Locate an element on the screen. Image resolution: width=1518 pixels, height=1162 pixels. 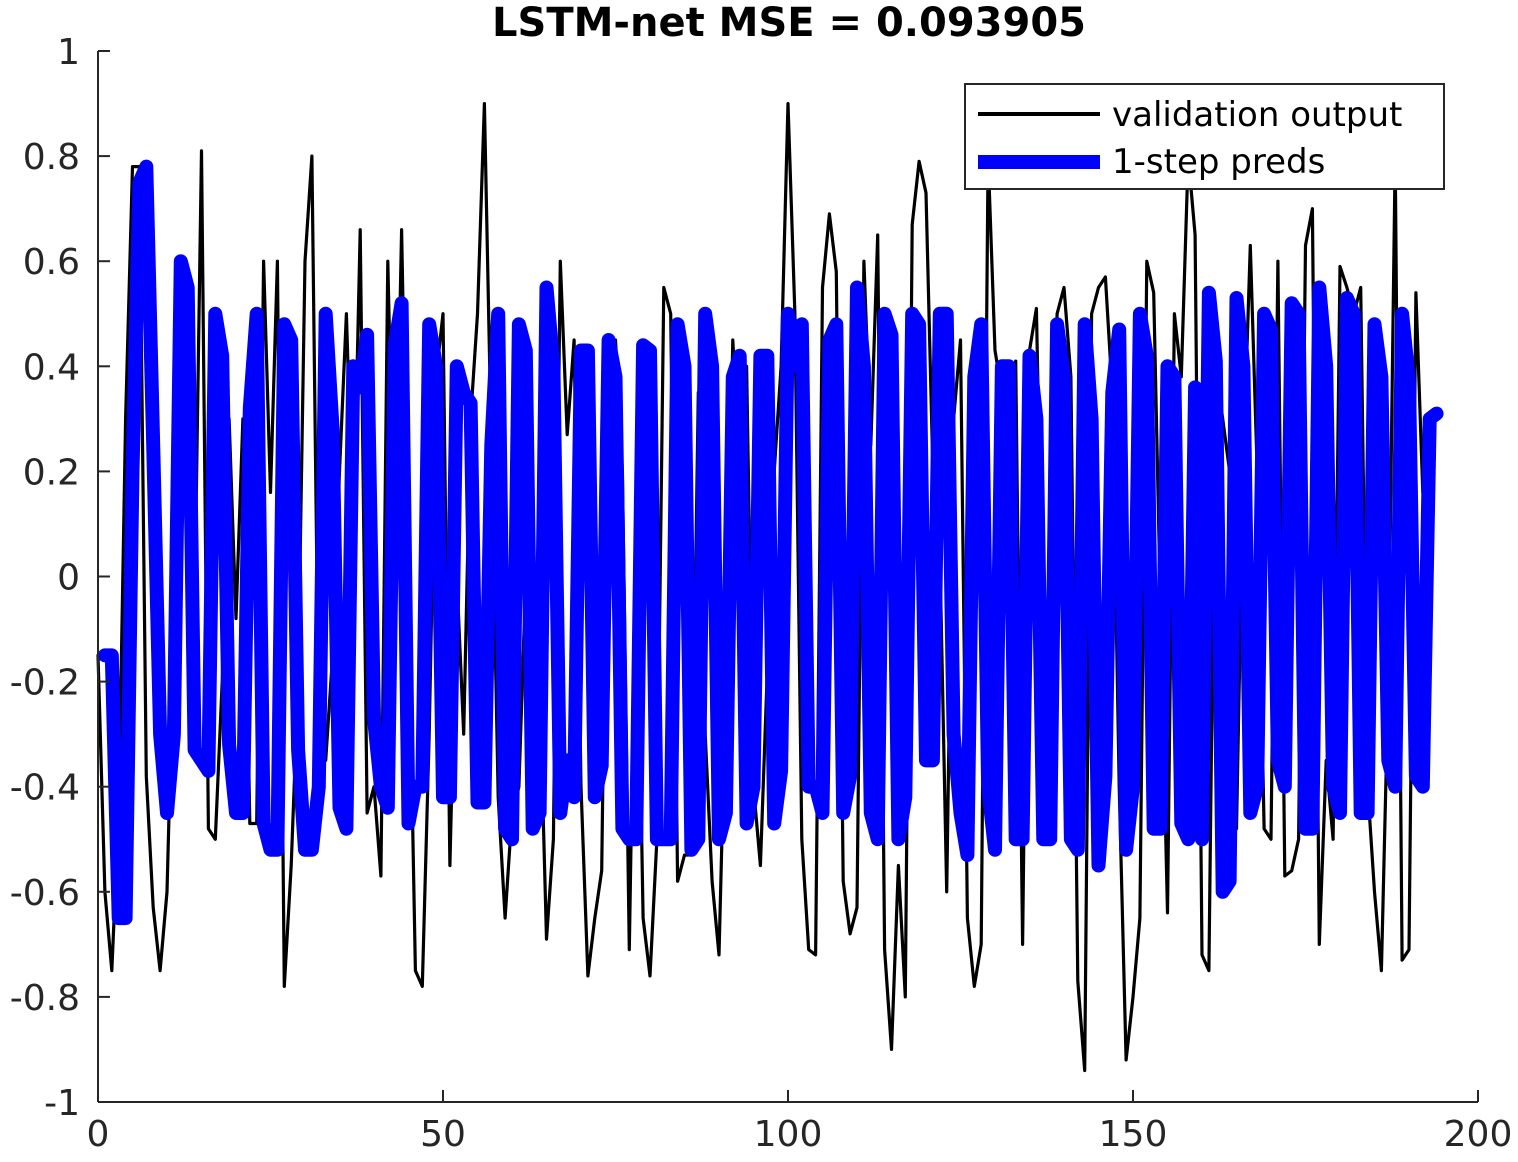
legend-label-1-step-preds: 1-step preds is located at coordinates (1218, 162).